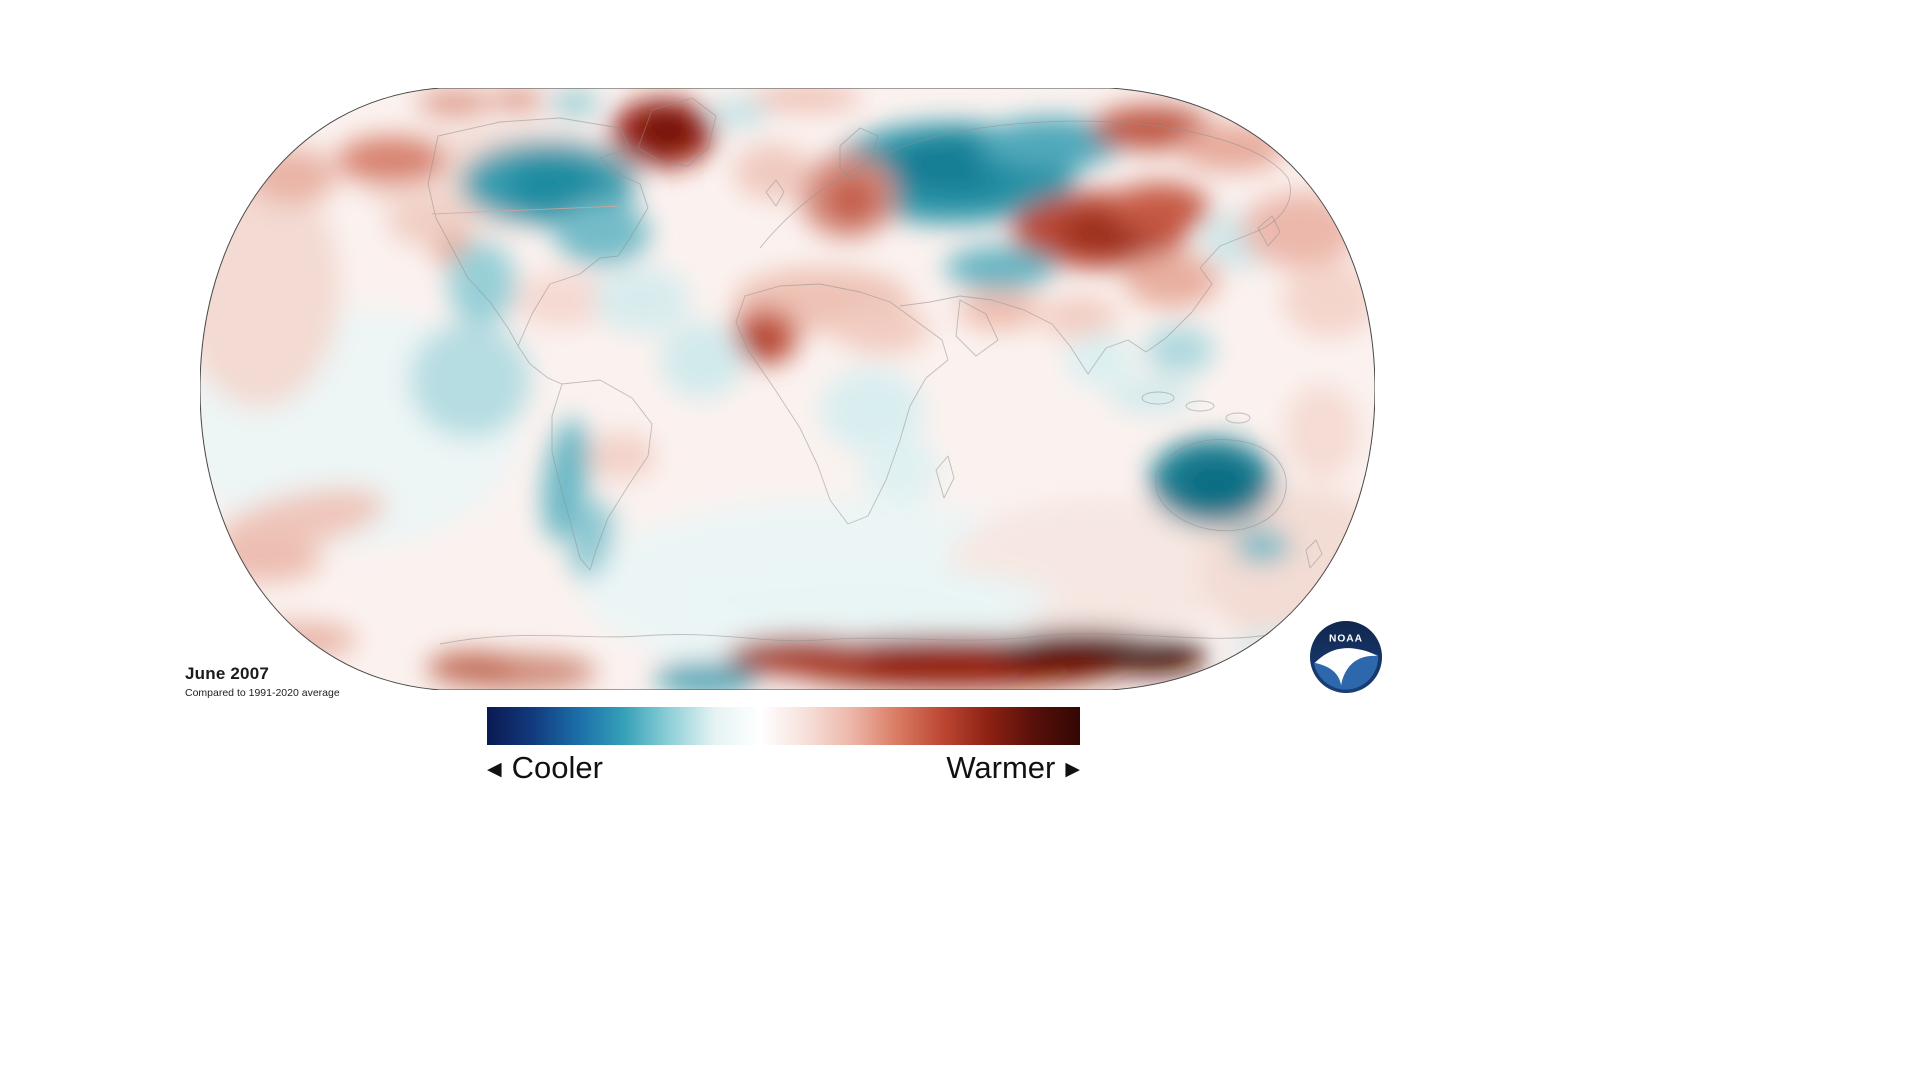 The width and height of the screenshot is (1920, 1080). I want to click on cooler-label: Cooler, so click(557, 767).